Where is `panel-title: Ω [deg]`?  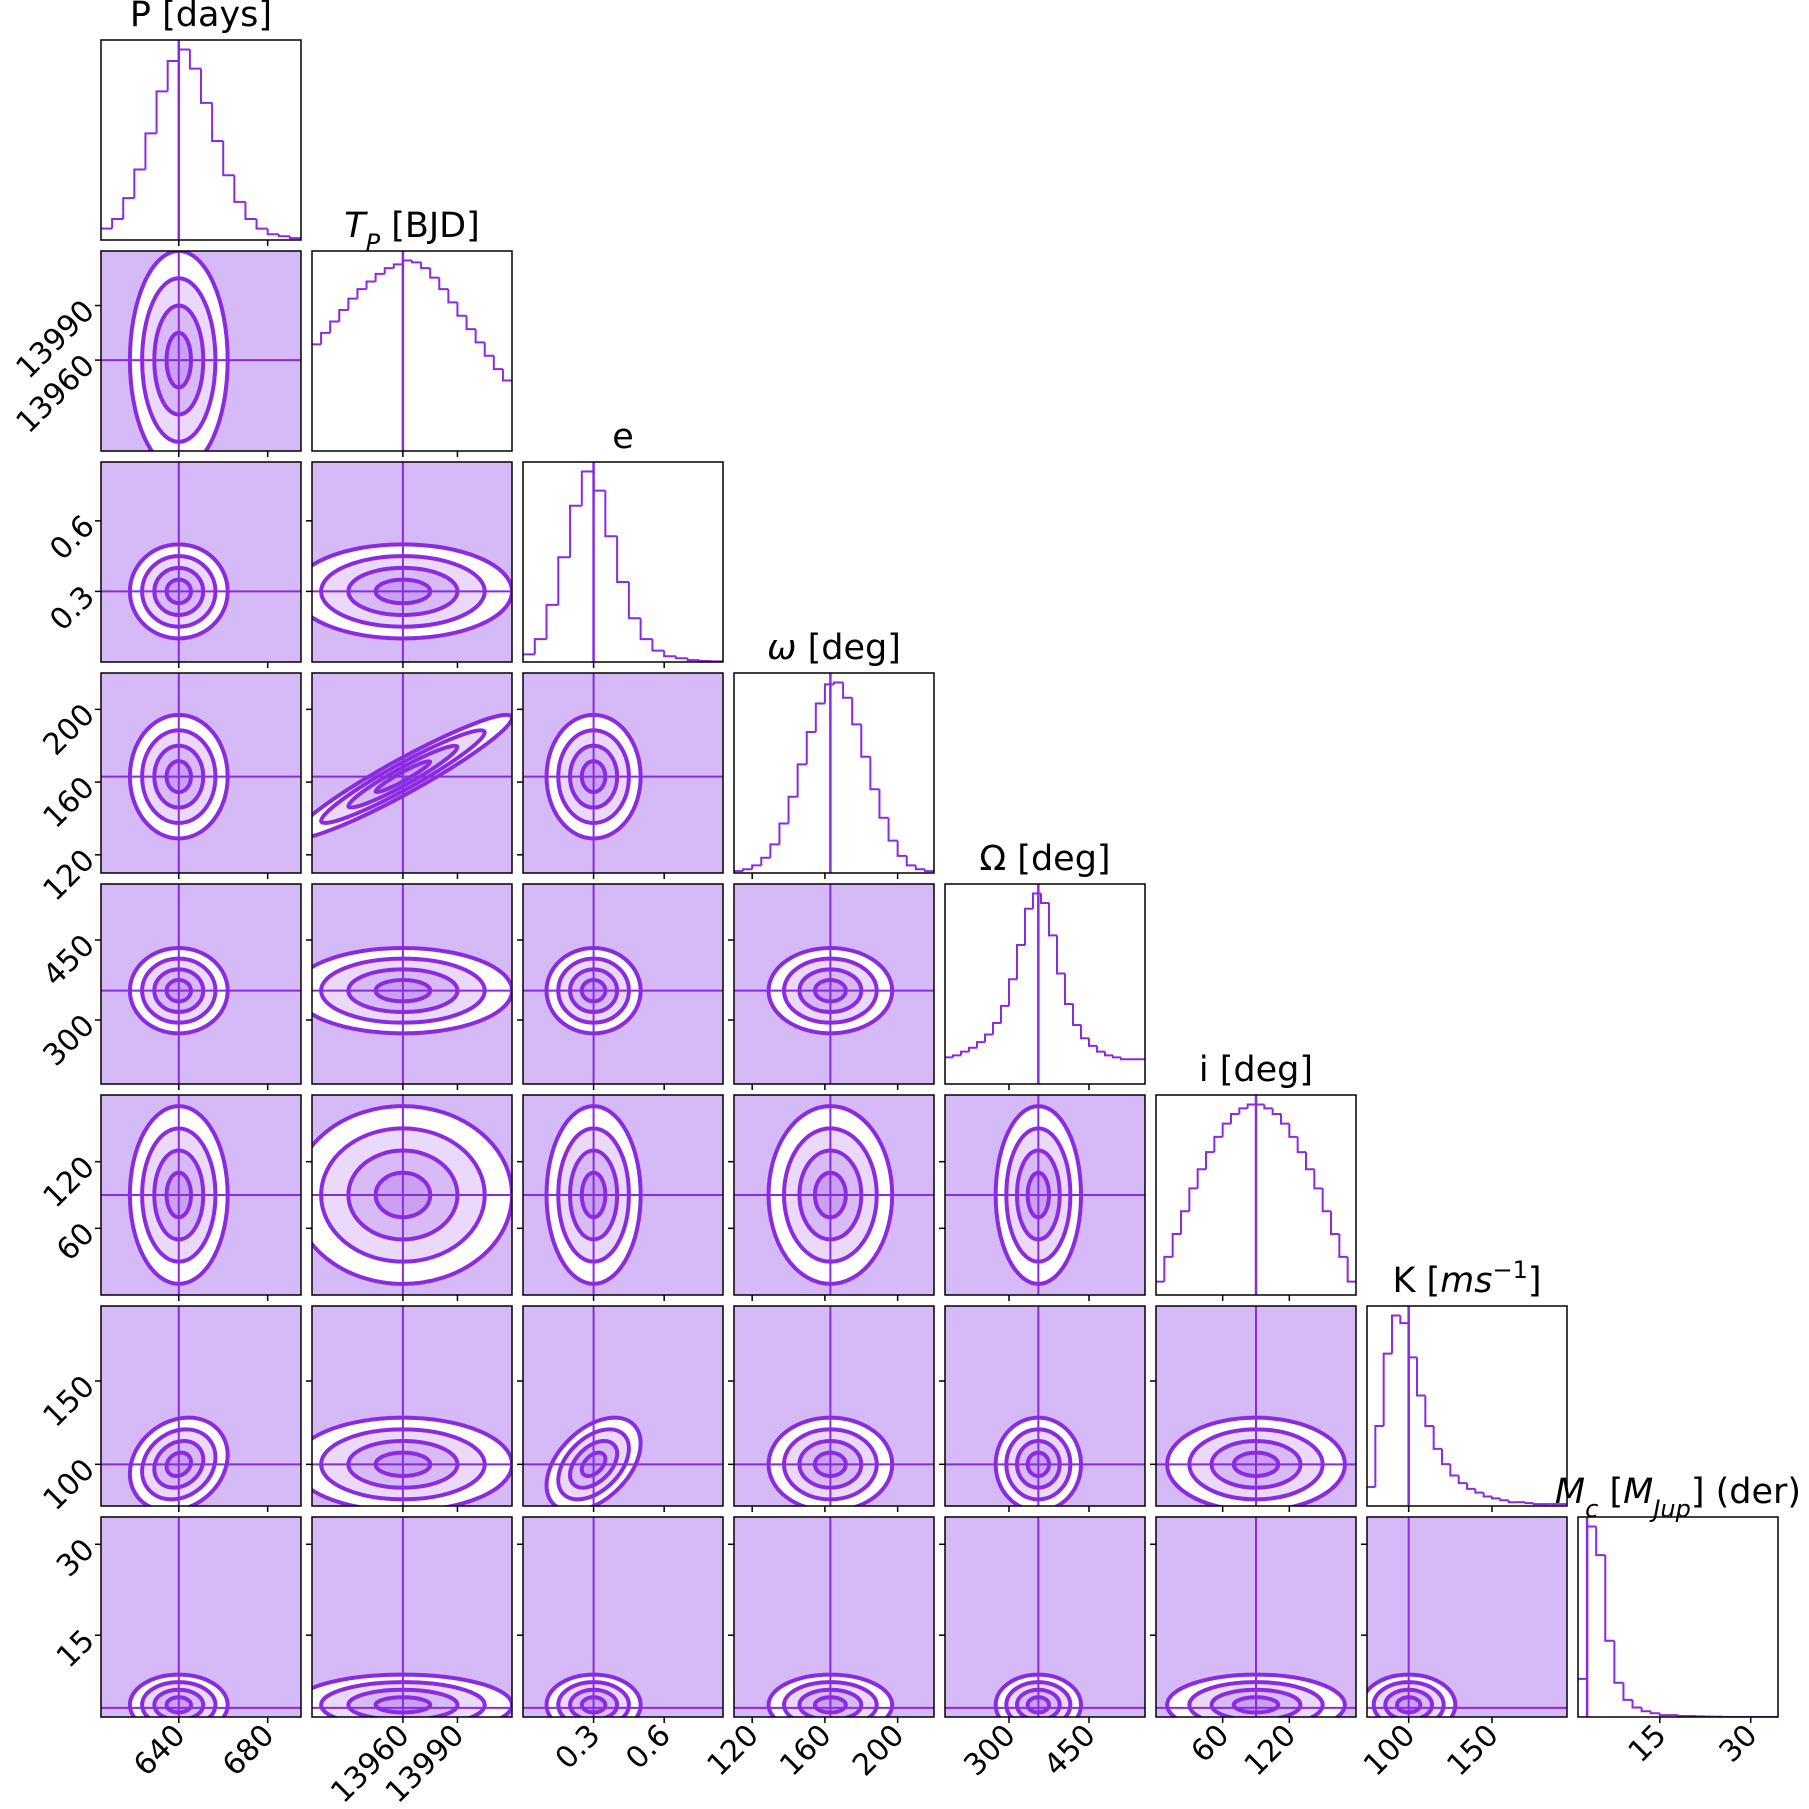
panel-title: Ω [deg] is located at coordinates (1044, 859).